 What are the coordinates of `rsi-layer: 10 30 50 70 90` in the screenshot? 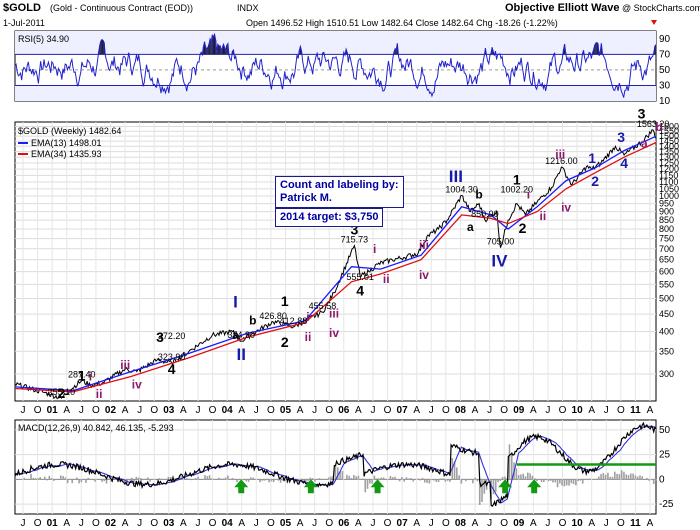 It's located at (342, 69).